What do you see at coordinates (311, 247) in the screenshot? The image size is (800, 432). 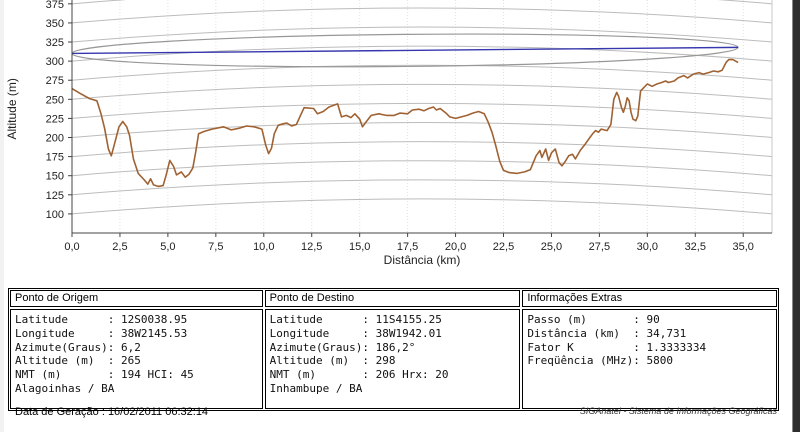 I see `x-tick-label: 12,5` at bounding box center [311, 247].